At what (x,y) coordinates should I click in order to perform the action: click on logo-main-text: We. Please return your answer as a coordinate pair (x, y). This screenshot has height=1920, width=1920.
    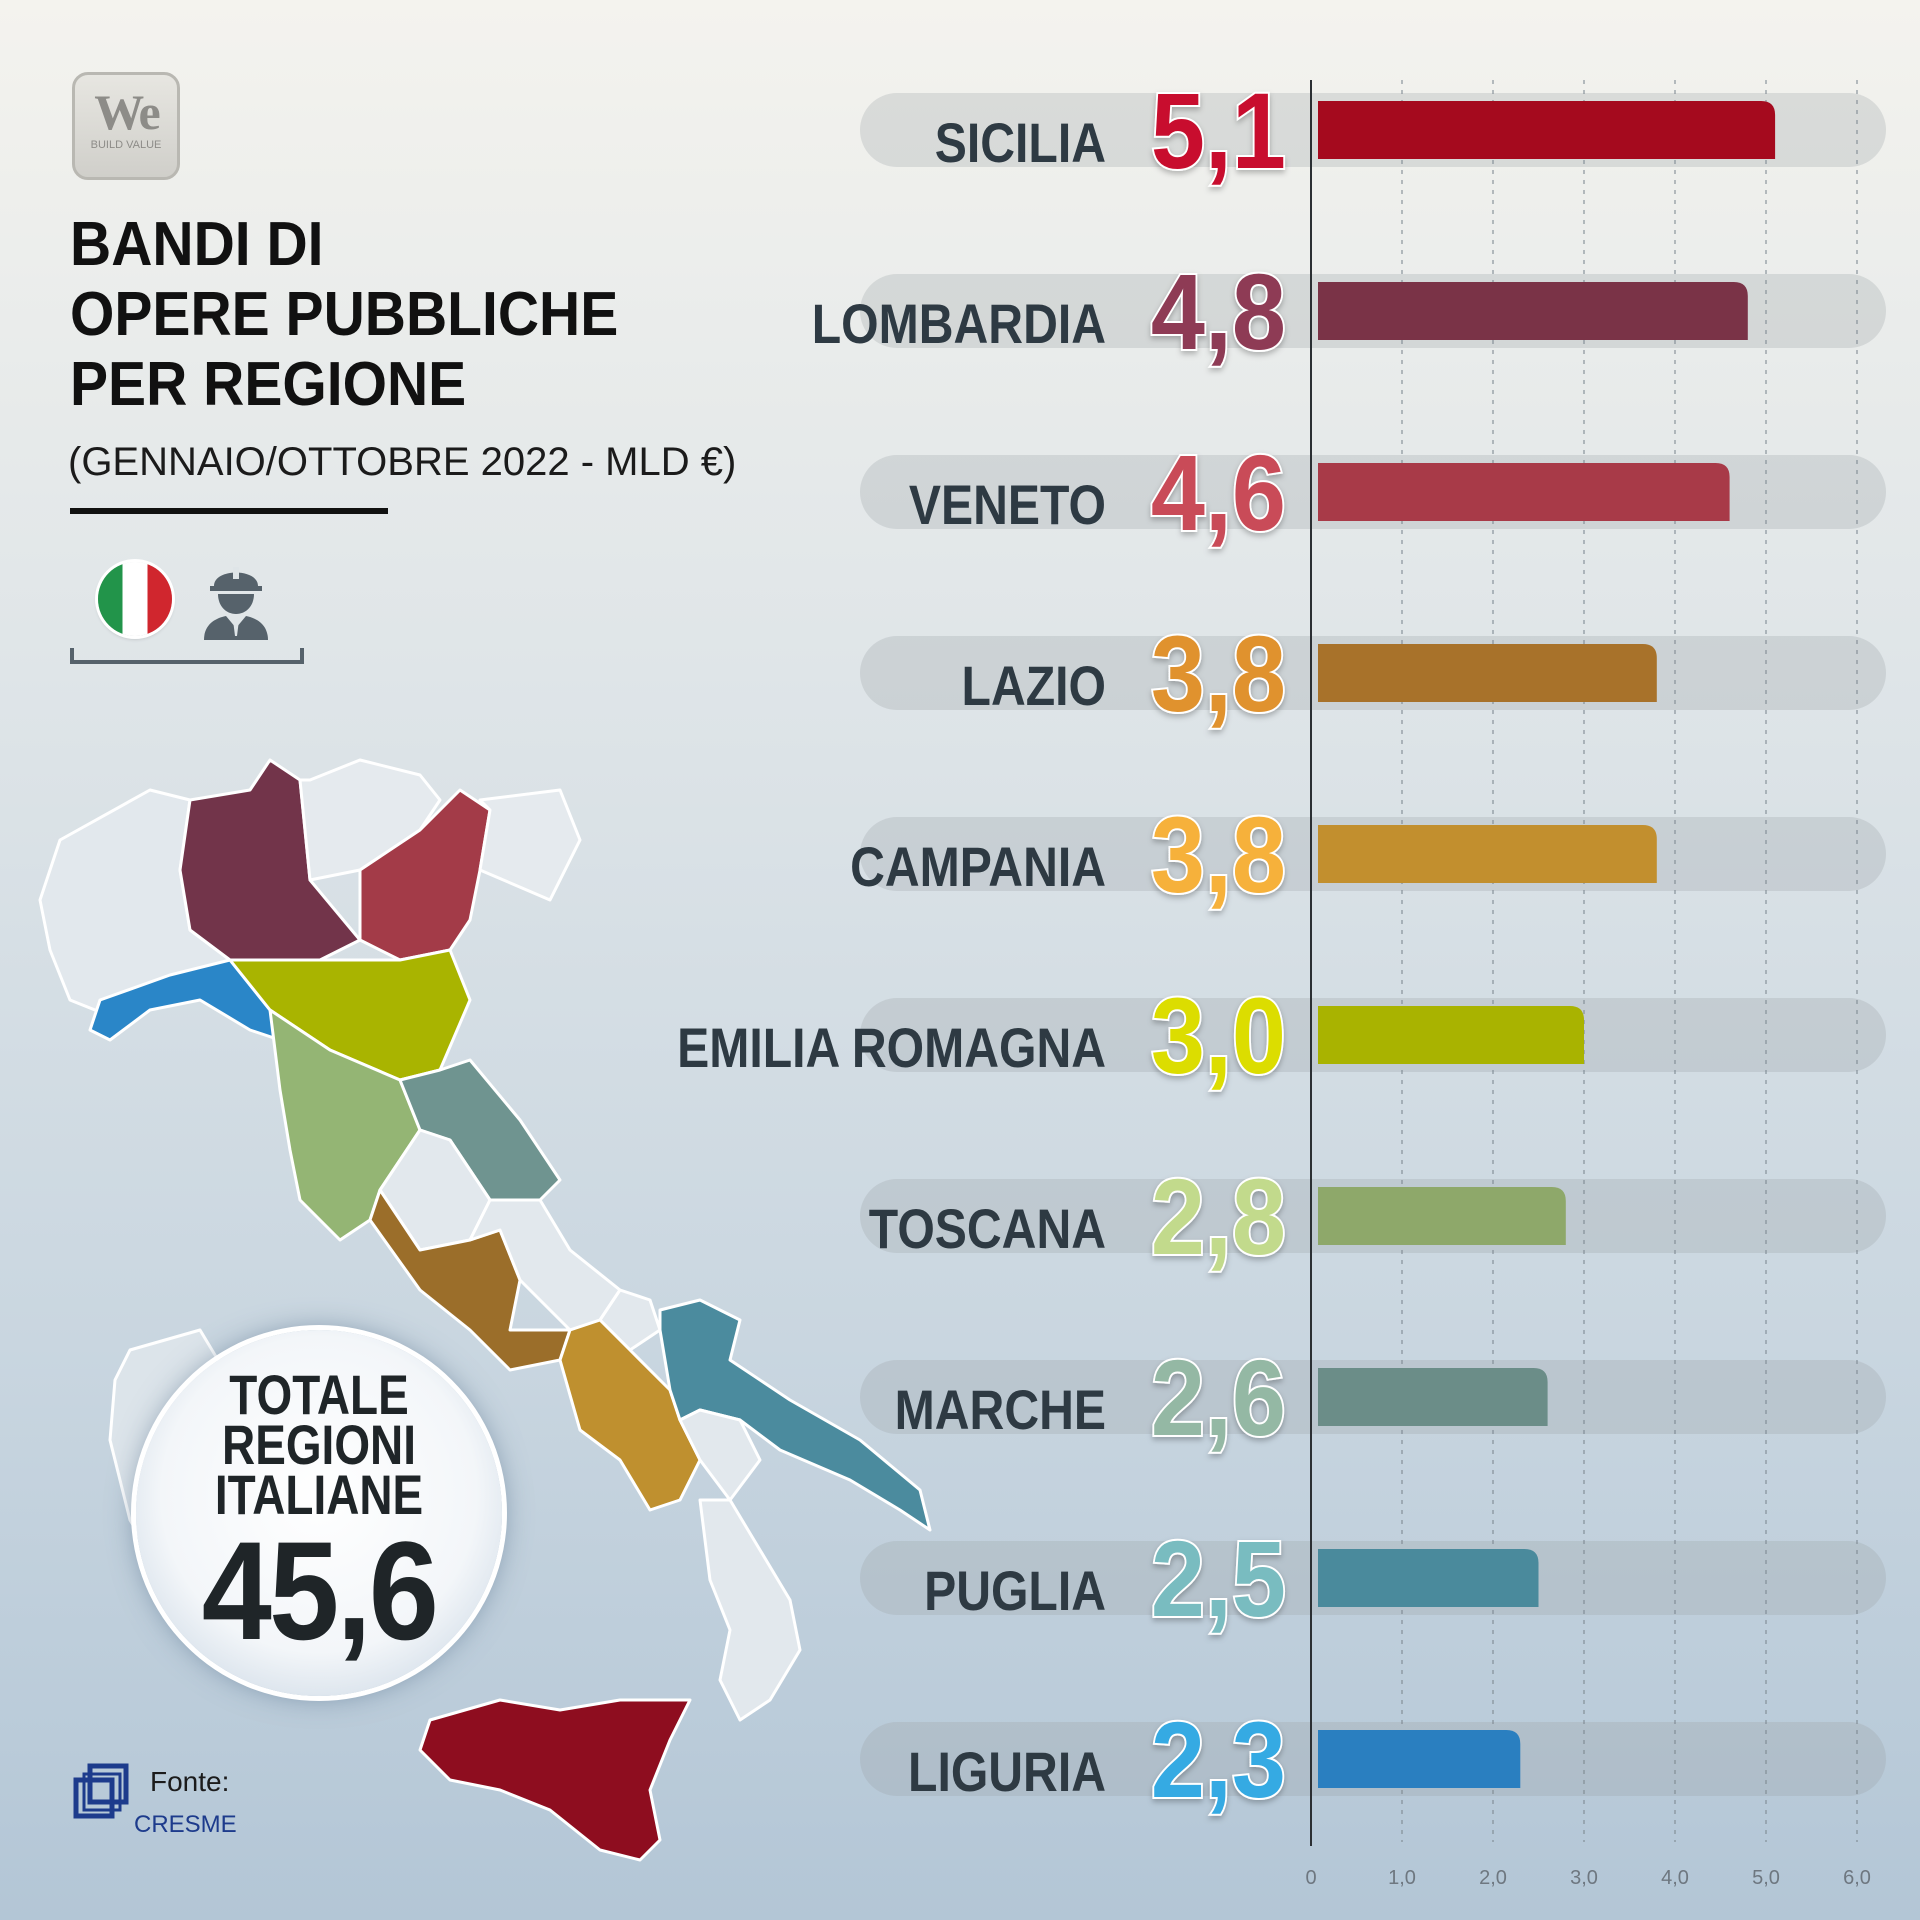
    Looking at the image, I should click on (127, 112).